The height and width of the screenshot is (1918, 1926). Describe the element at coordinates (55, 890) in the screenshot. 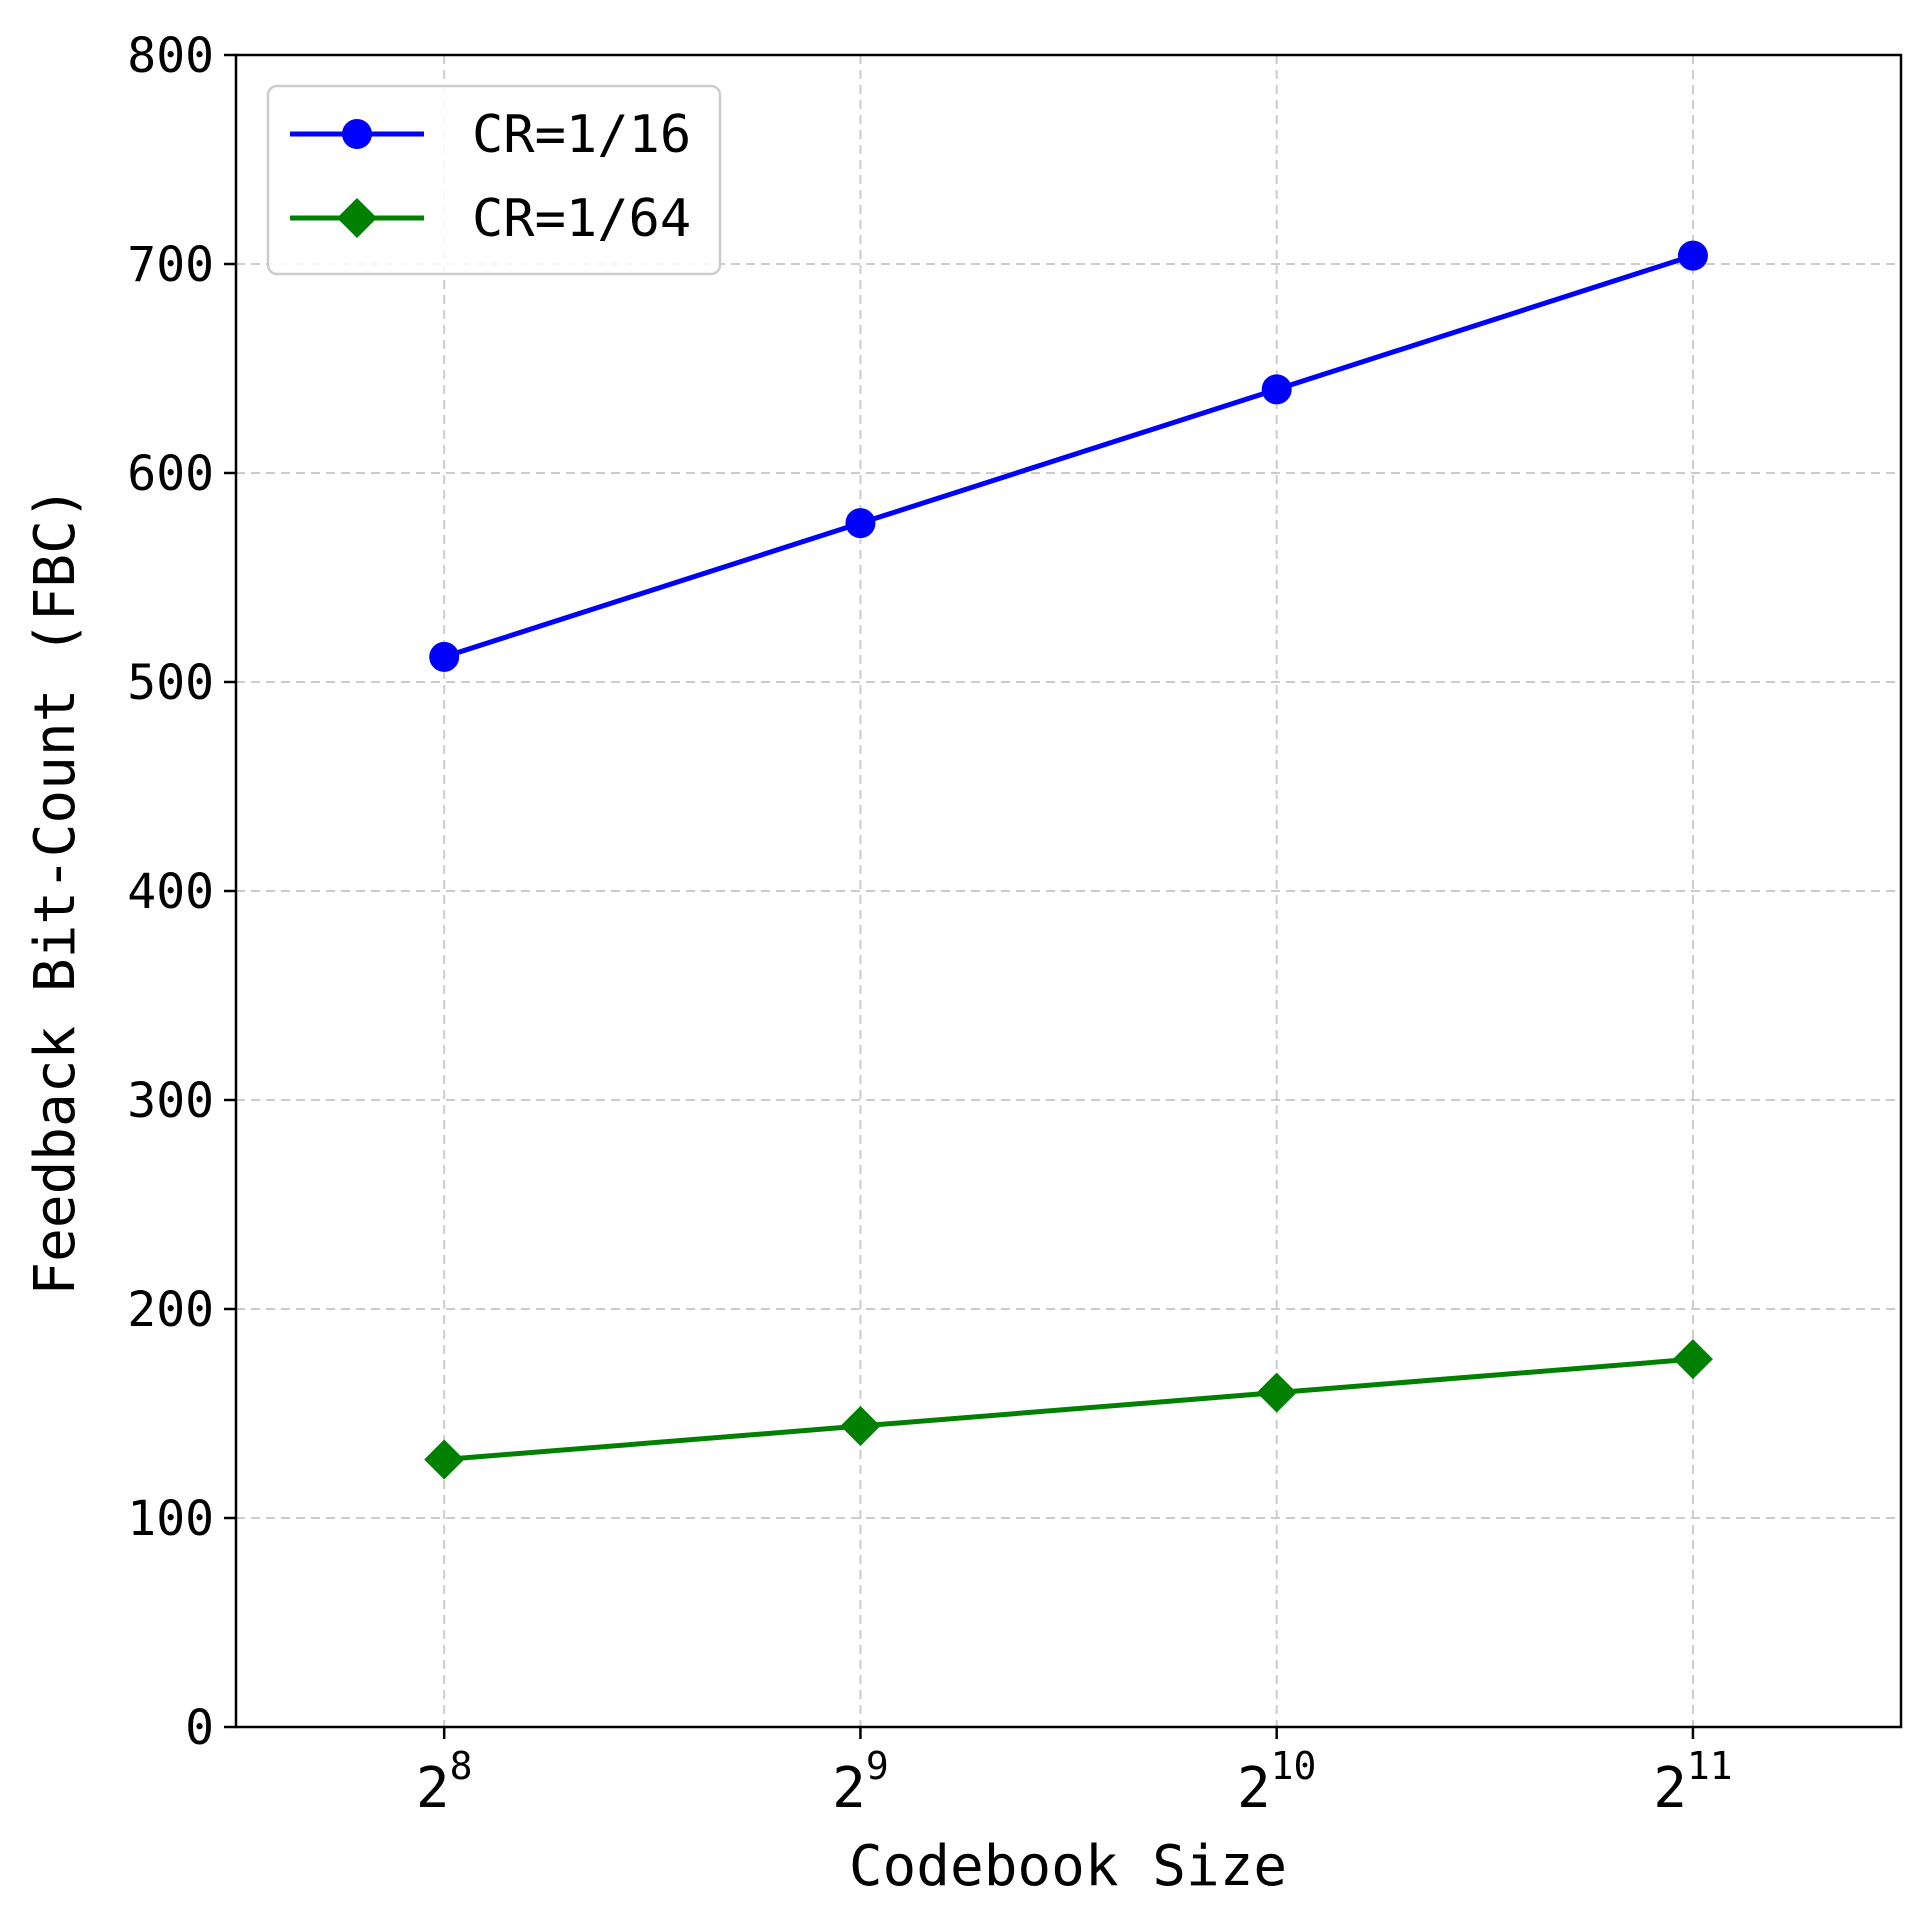

I see `y-axis-title: Feedback Bit-Count (FBC)` at that location.